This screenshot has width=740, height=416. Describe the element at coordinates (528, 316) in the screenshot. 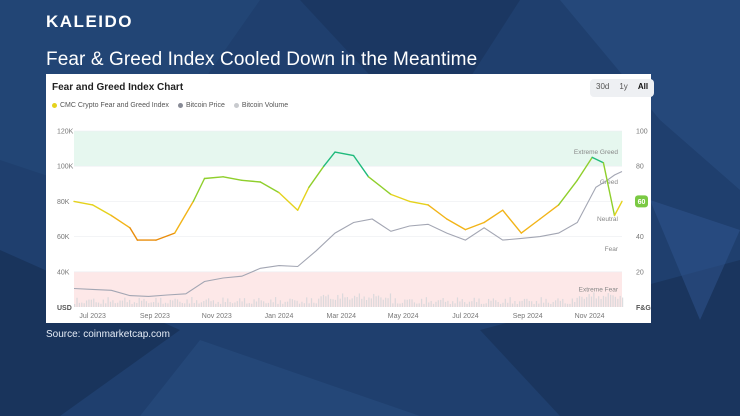

I see `x-tick-label: Sep 2024` at that location.